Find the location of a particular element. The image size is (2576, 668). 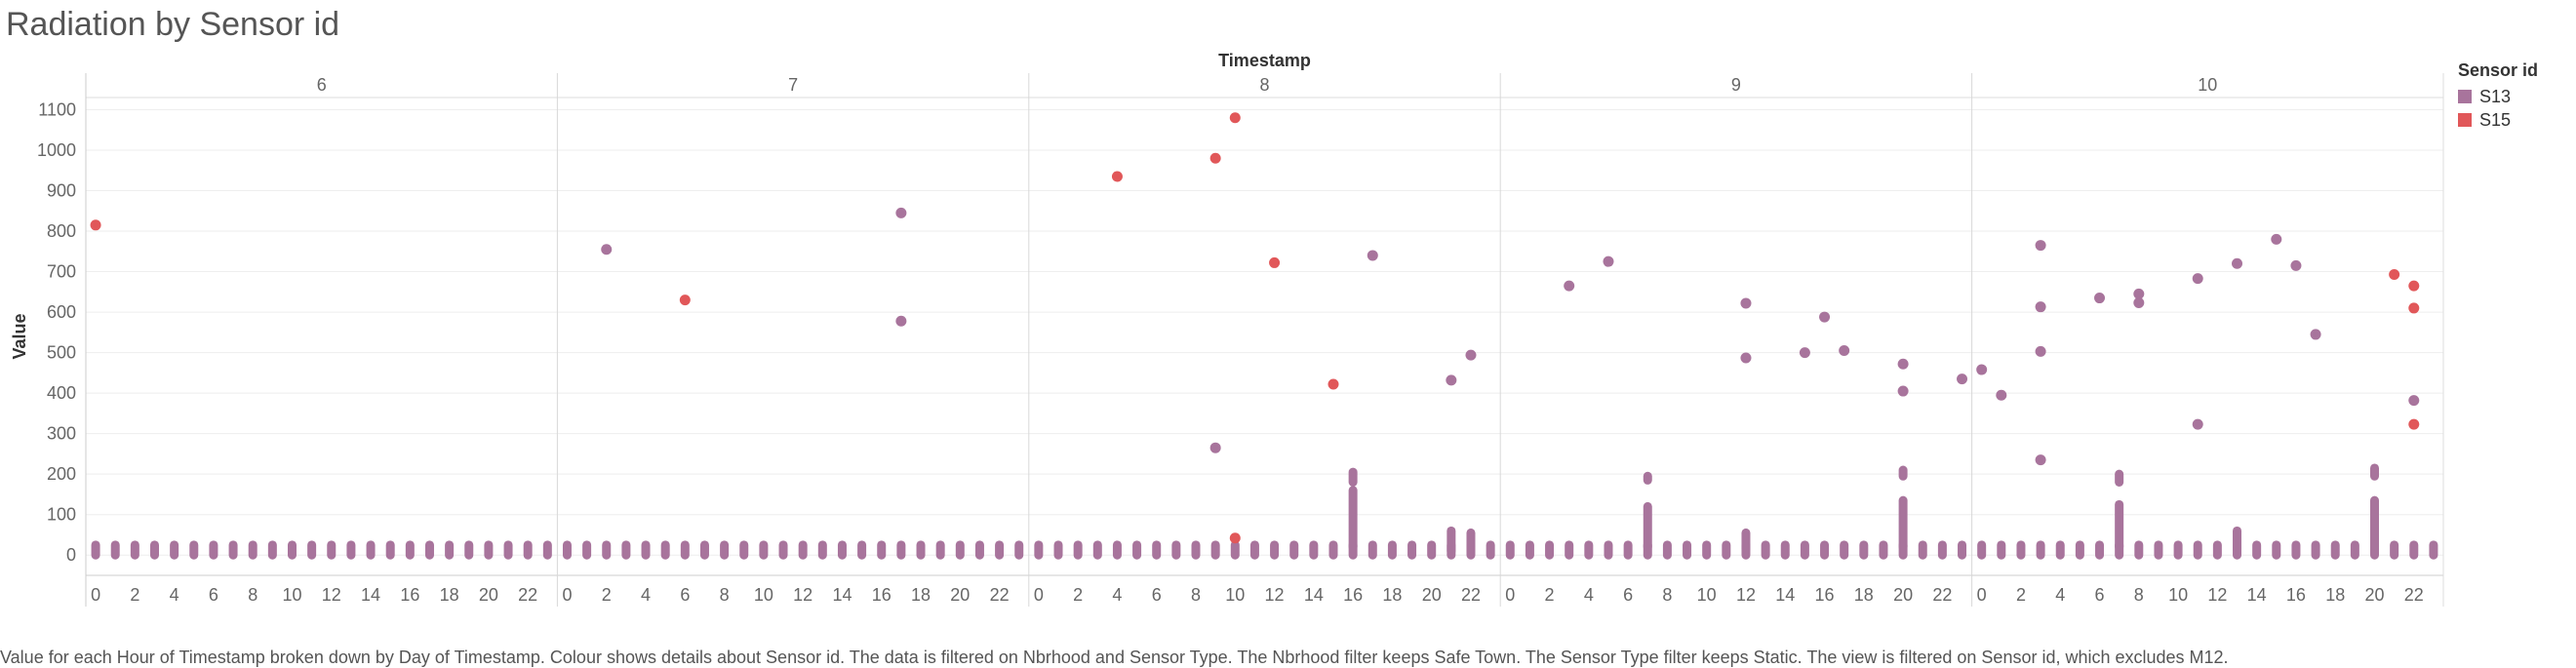

legend-swatch-s13 is located at coordinates (2465, 96).